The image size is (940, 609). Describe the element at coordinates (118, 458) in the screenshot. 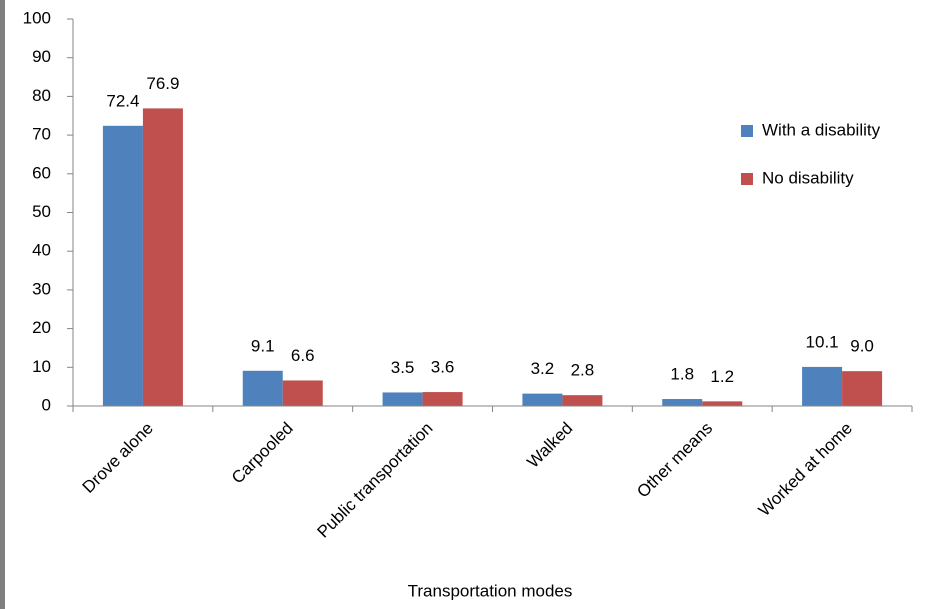

I see `x-tick-label: Drove alone` at that location.